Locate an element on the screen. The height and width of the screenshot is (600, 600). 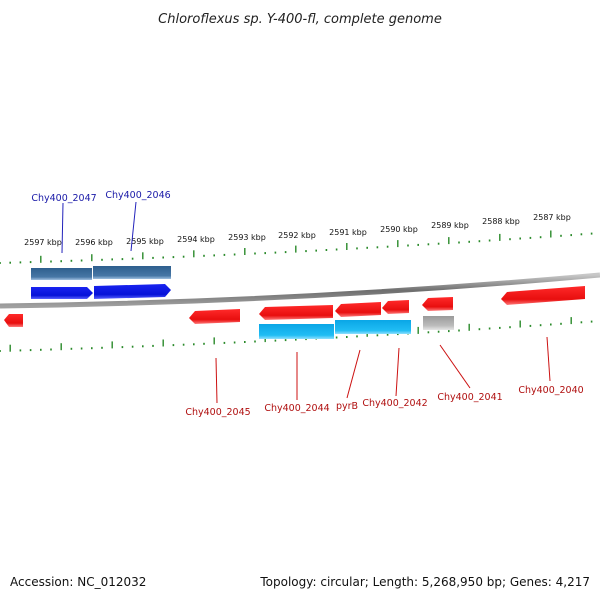
ruler-label: 2591 kbp is located at coordinates (348, 232).